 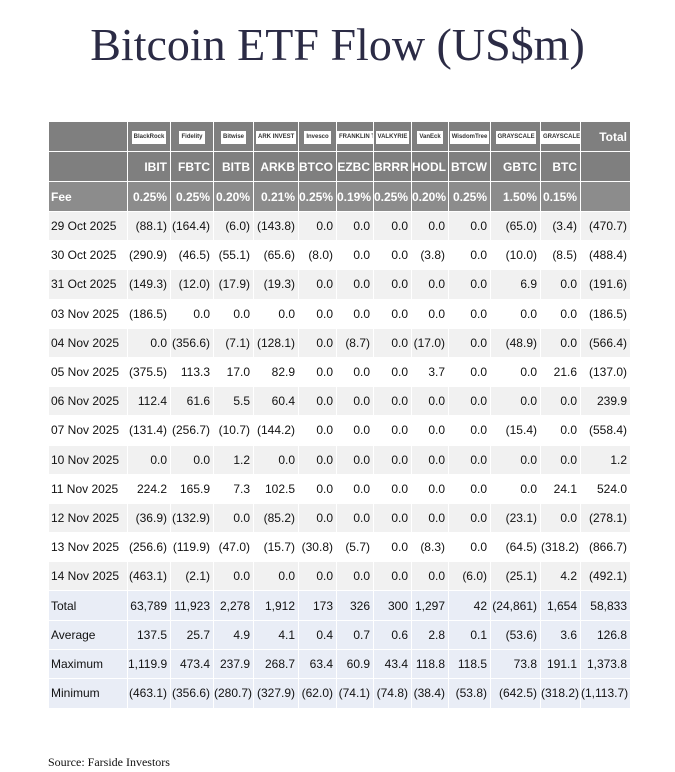 I want to click on summary-value: 4.1, so click(x=276, y=635).